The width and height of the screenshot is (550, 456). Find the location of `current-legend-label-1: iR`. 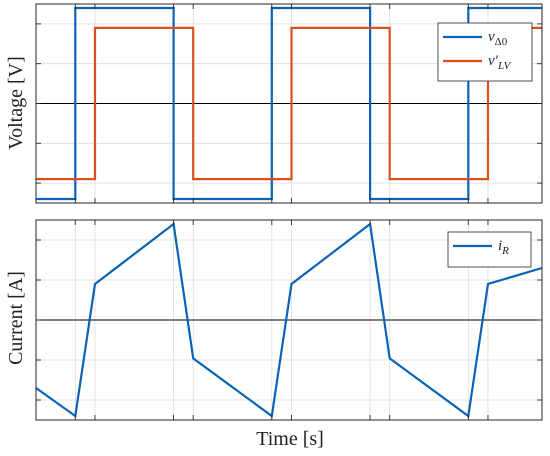

current-legend-label-1: iR is located at coordinates (503, 247).